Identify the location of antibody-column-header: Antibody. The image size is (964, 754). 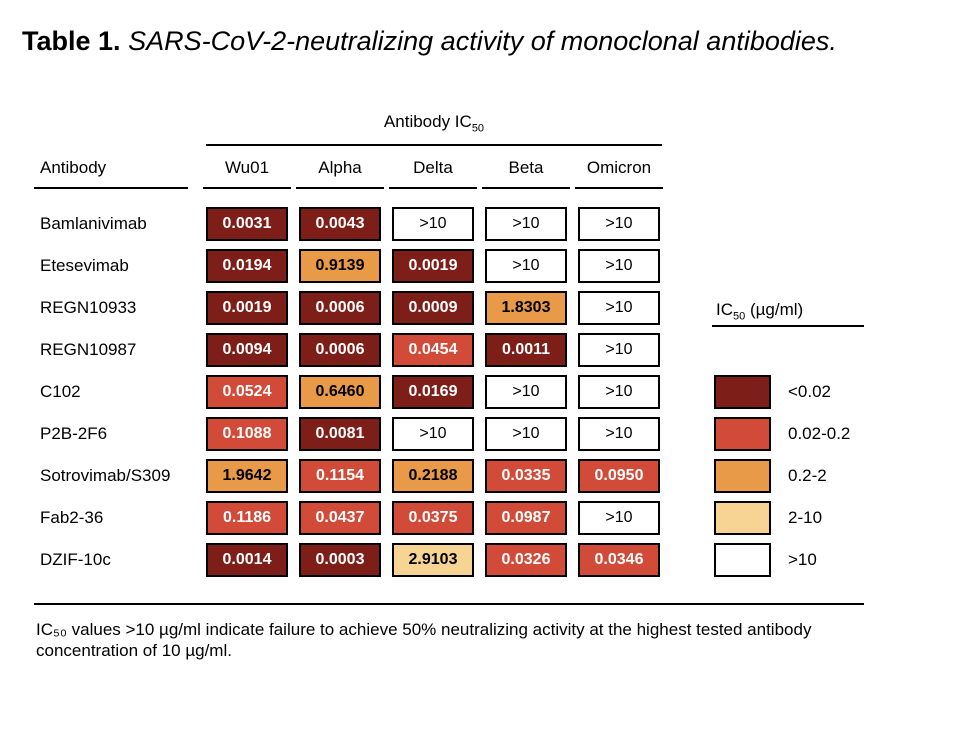
(73, 167).